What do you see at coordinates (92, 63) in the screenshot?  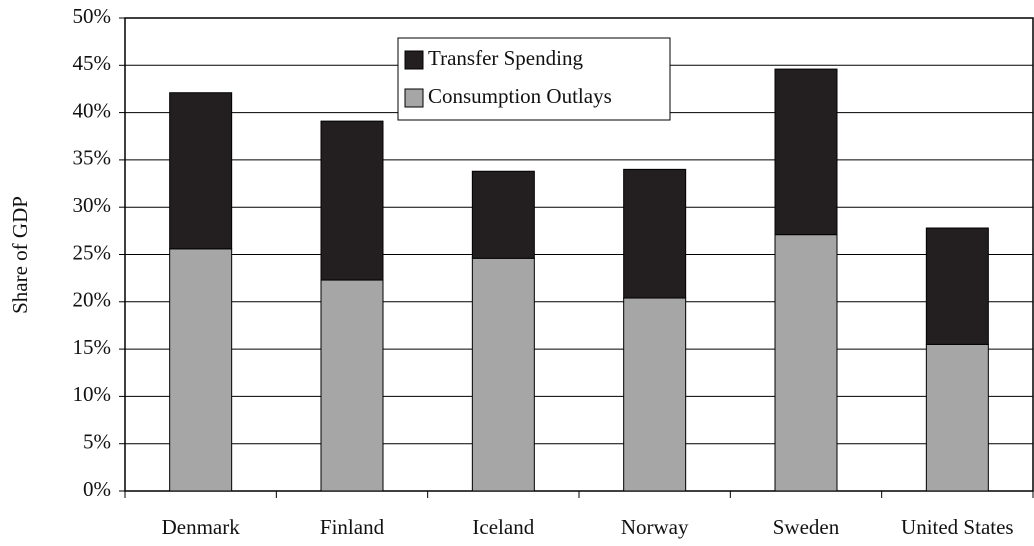 I see `y-tick-label: 45%` at bounding box center [92, 63].